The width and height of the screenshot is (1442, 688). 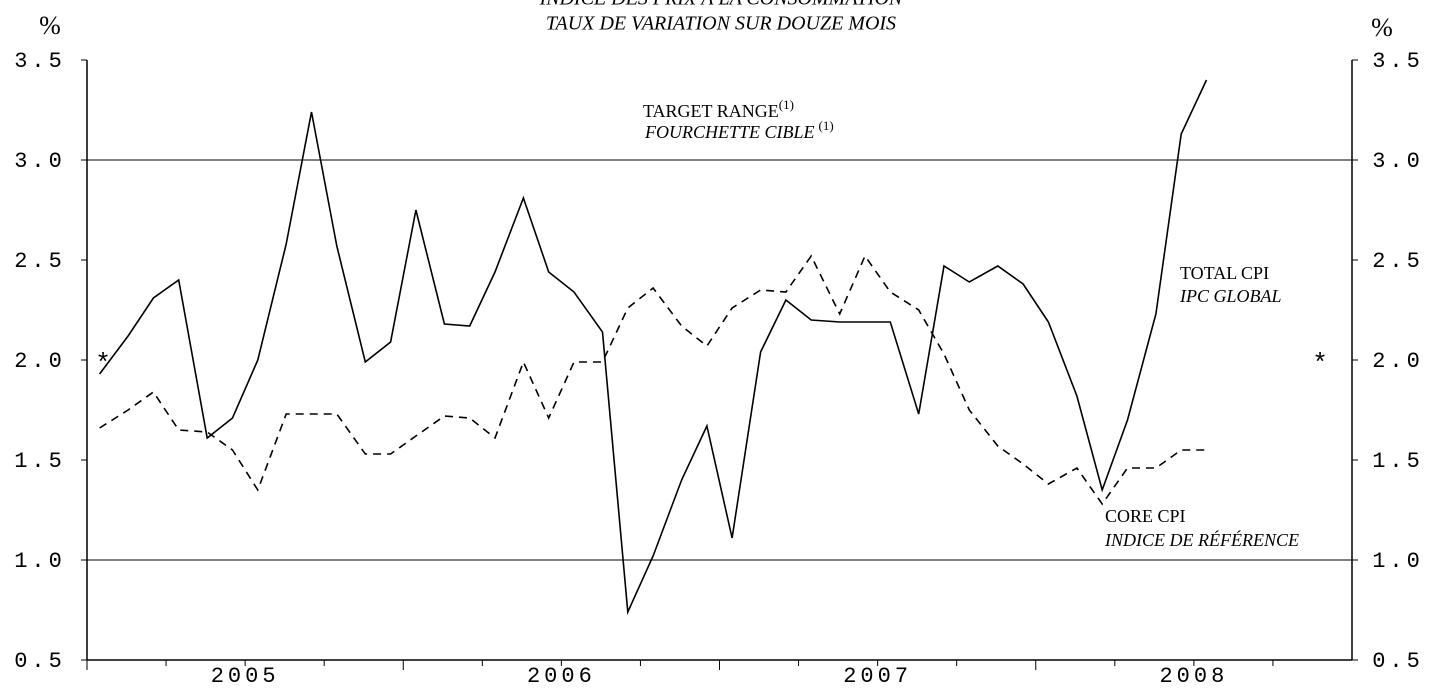 I want to click on series-label: CORE CPI, so click(x=1145, y=516).